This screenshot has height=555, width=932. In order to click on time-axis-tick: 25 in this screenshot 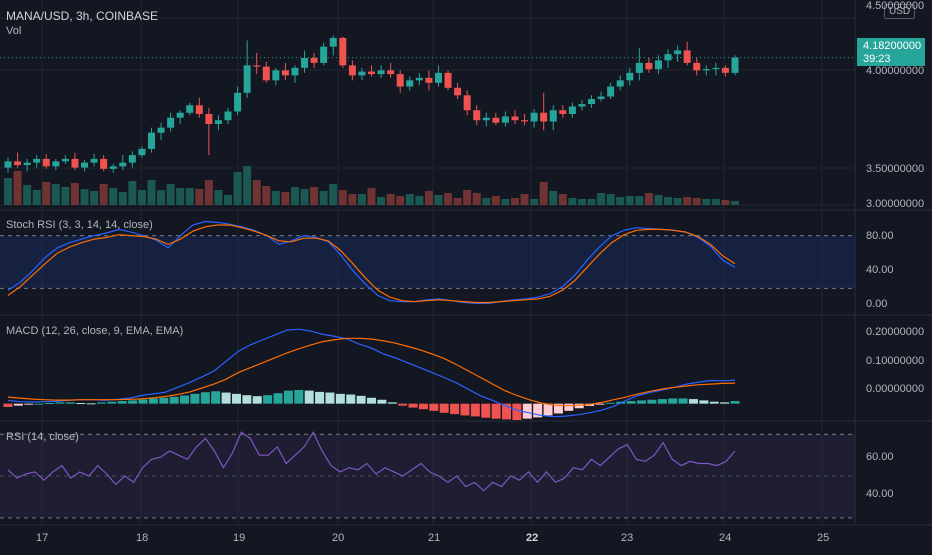, I will do `click(823, 538)`.